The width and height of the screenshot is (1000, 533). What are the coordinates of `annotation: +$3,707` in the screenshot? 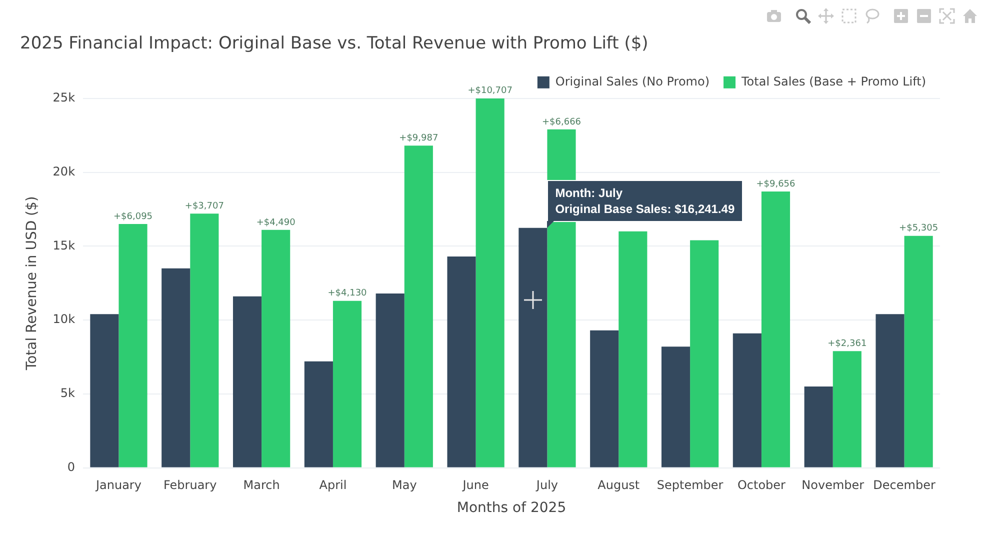 It's located at (204, 206).